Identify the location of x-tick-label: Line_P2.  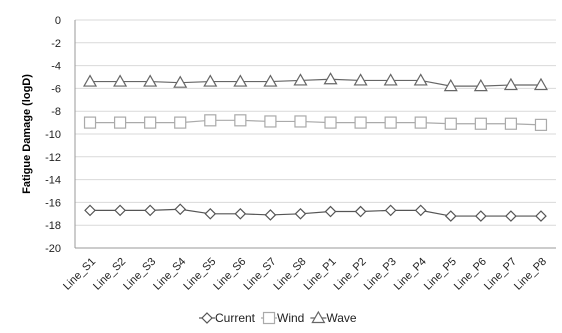
(350, 274).